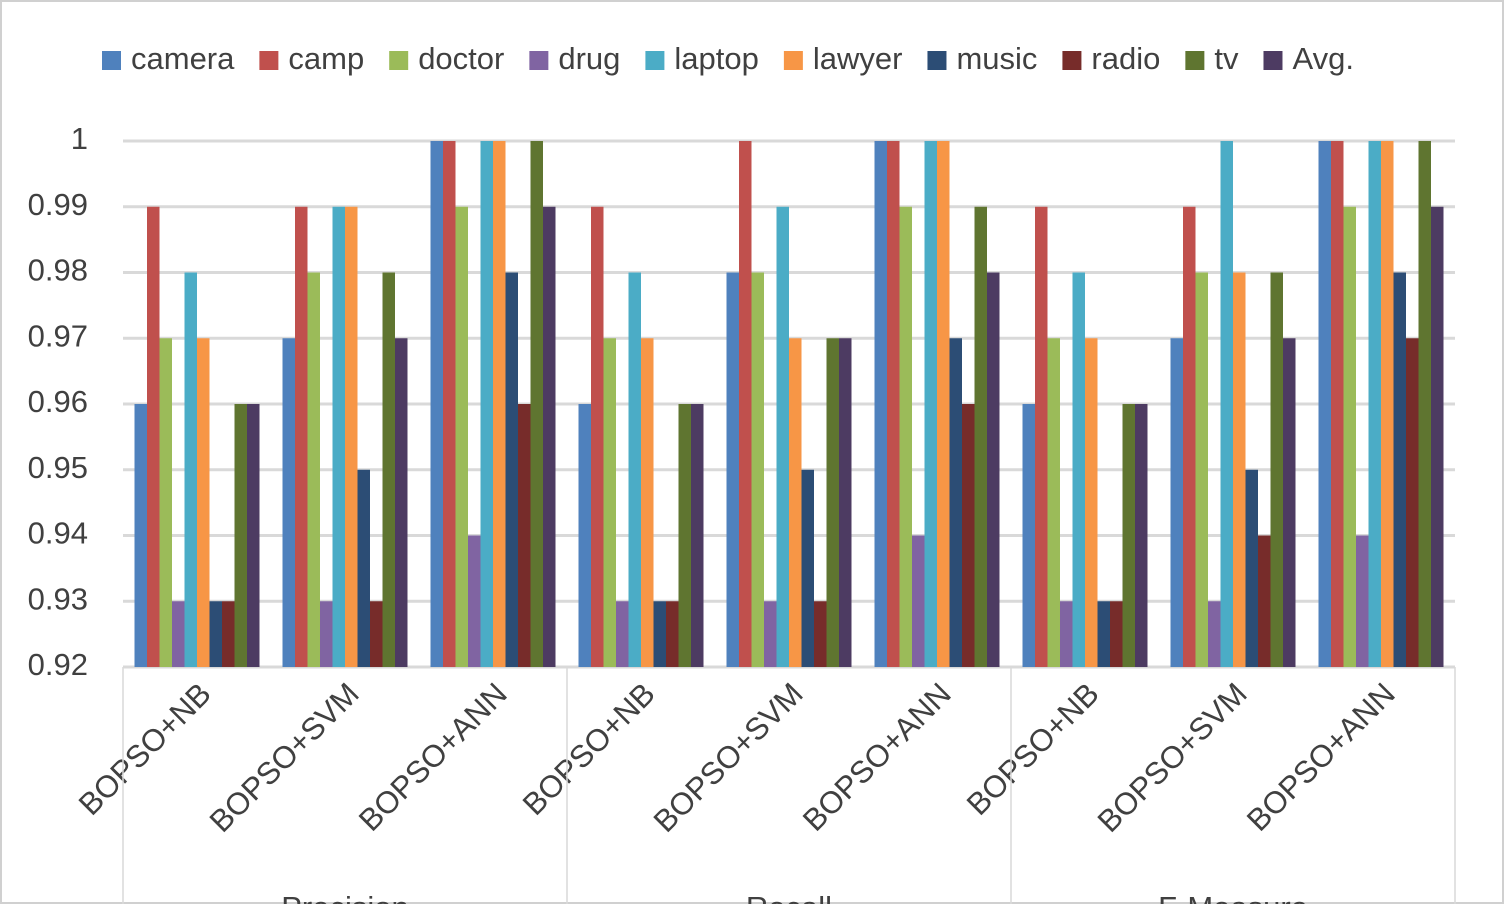 Image resolution: width=1504 pixels, height=904 pixels. Describe the element at coordinates (58, 204) in the screenshot. I see `y-tick-label: 0.99` at that location.